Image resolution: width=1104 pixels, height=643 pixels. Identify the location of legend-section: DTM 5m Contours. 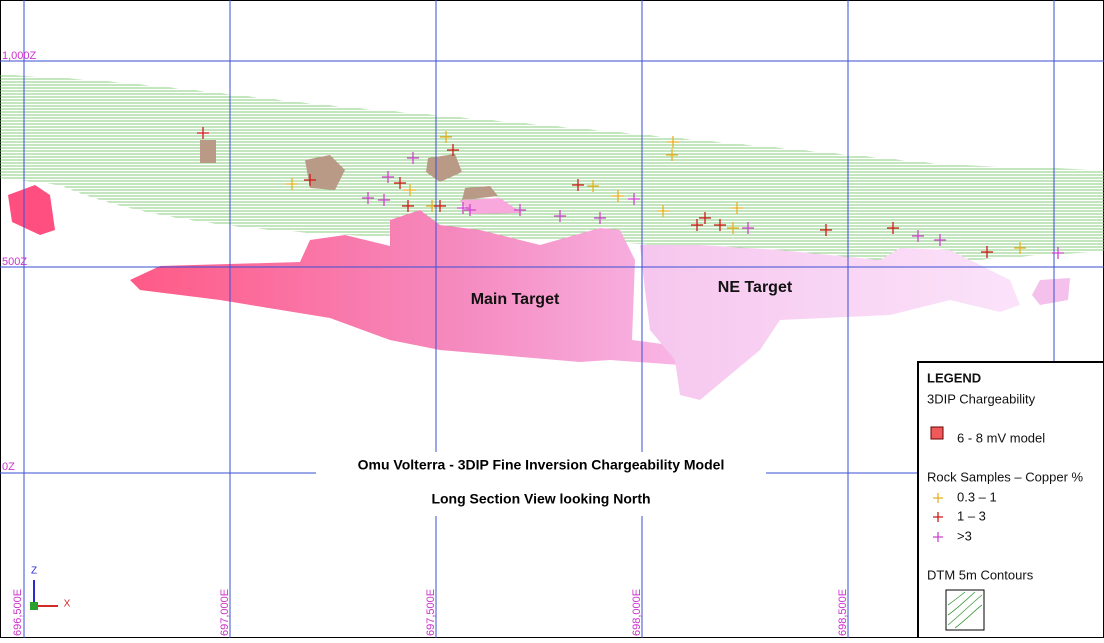
(980, 574).